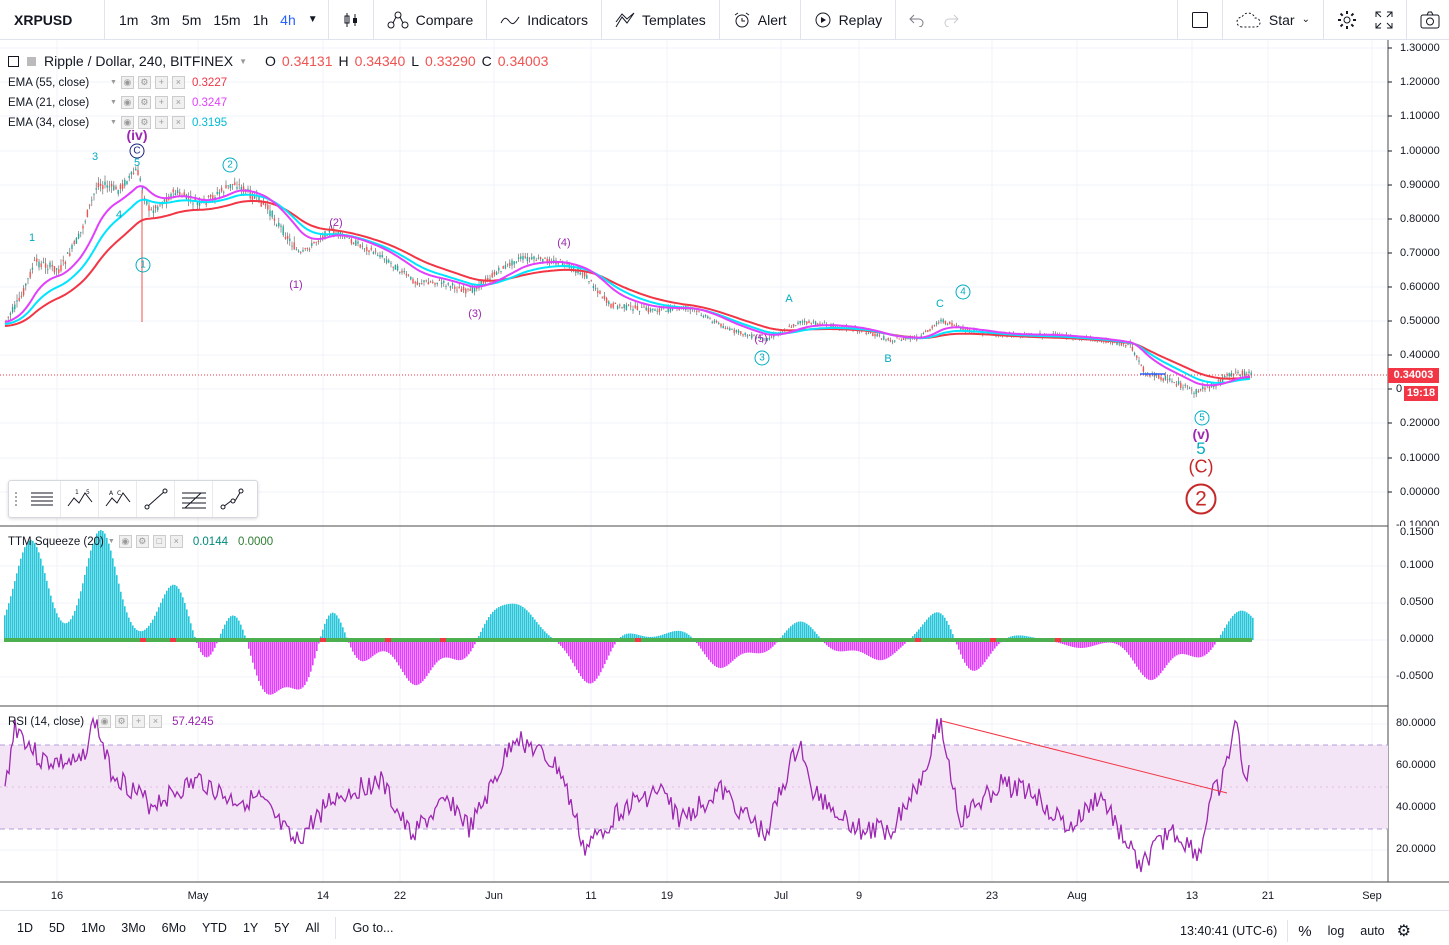  Describe the element at coordinates (143, 265) in the screenshot. I see `wave-label-circled: 1` at that location.